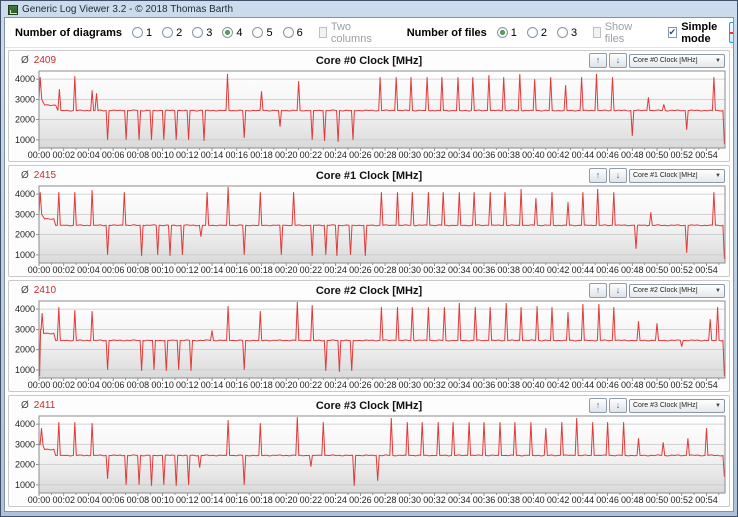  What do you see at coordinates (718, 290) in the screenshot?
I see `chevron-down-icon: ▼` at bounding box center [718, 290].